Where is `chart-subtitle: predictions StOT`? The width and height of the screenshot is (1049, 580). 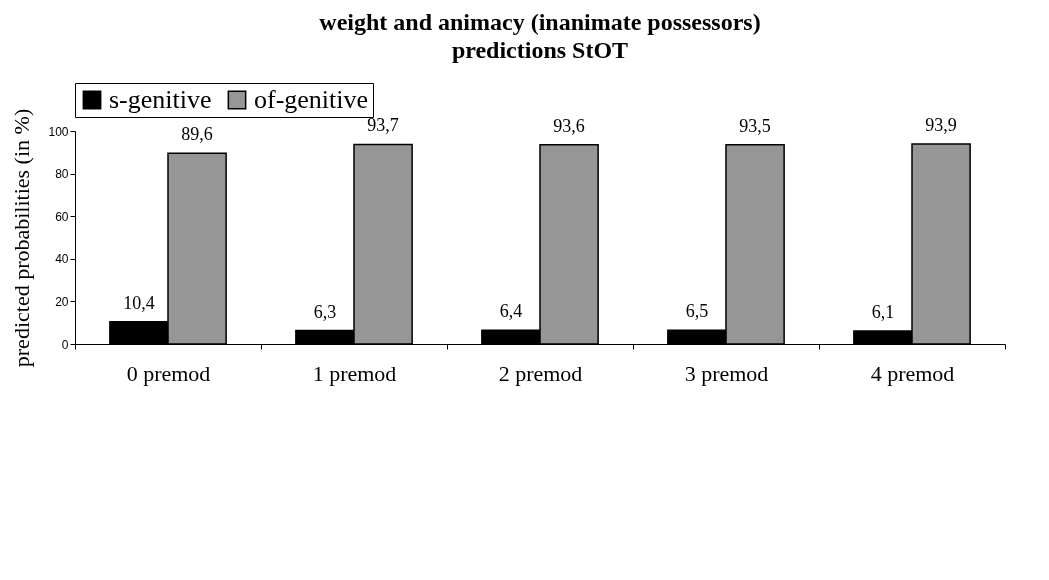
chart-subtitle: predictions StOT is located at coordinates (540, 49).